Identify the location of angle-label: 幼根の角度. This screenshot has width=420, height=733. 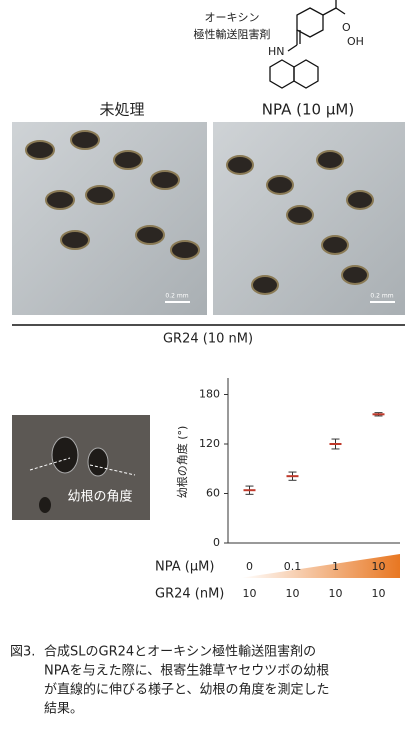
(99, 497).